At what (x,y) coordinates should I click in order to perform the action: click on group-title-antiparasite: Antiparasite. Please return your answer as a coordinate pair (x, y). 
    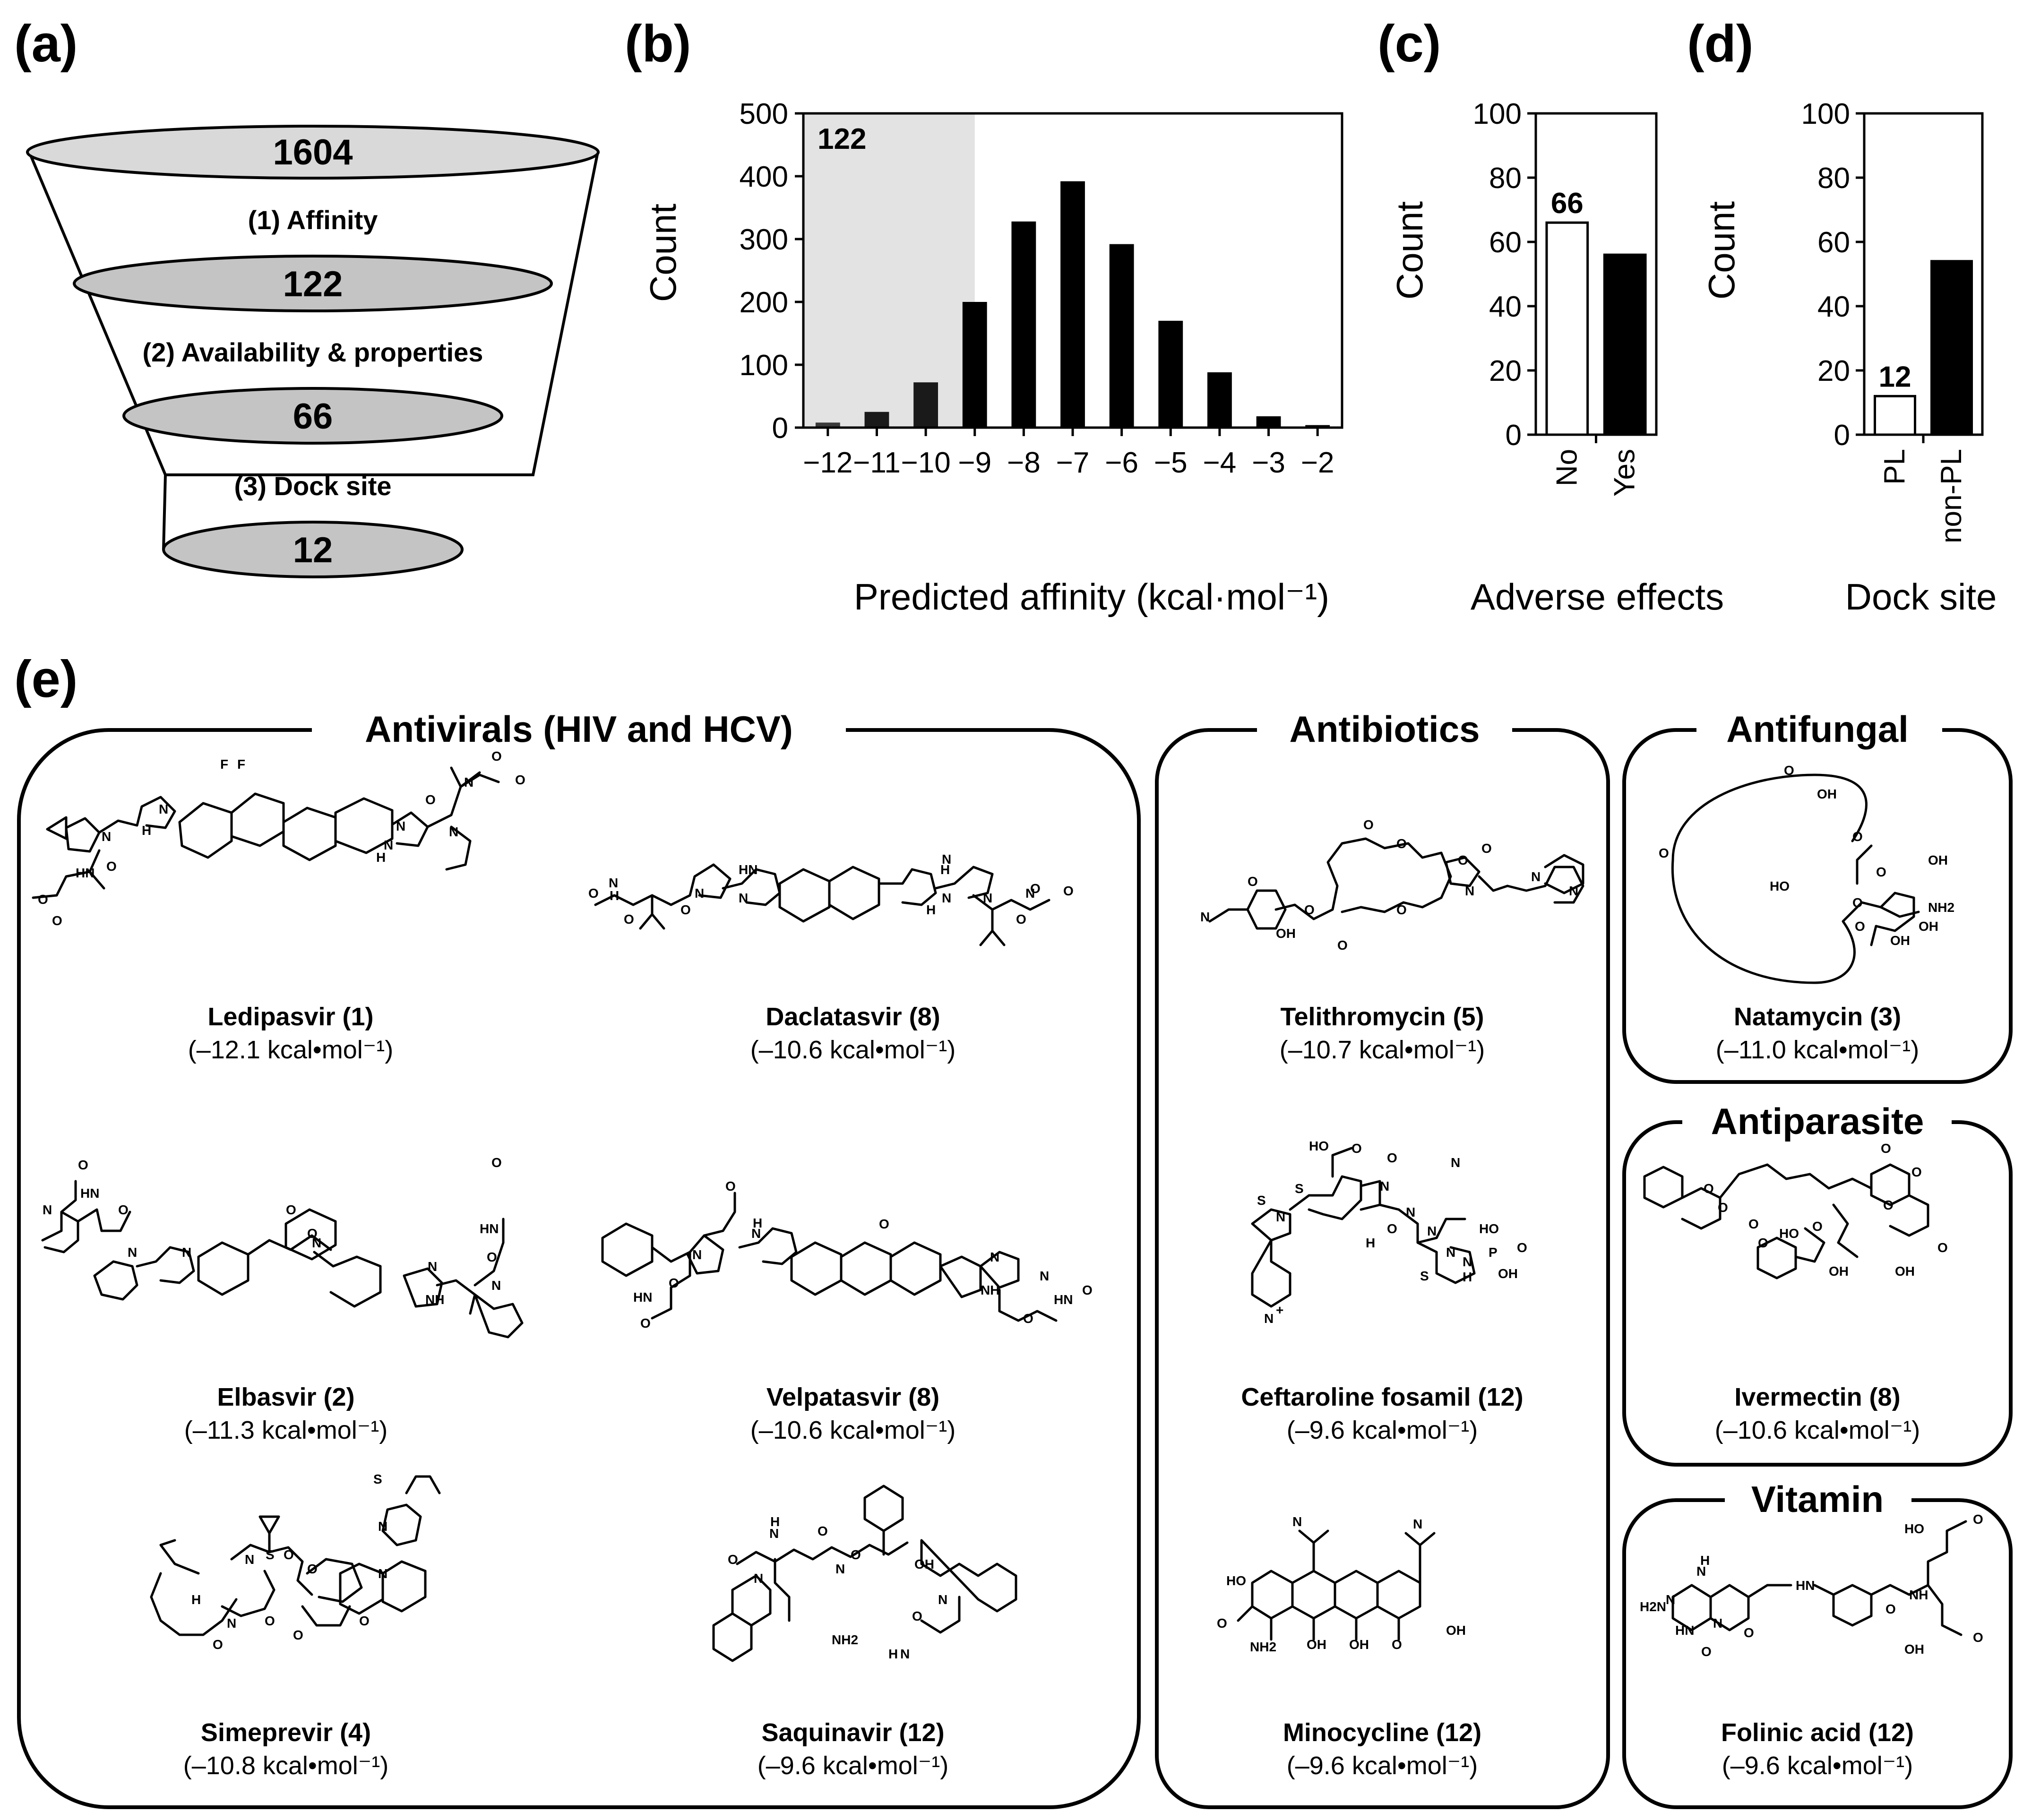
    Looking at the image, I should click on (1818, 1121).